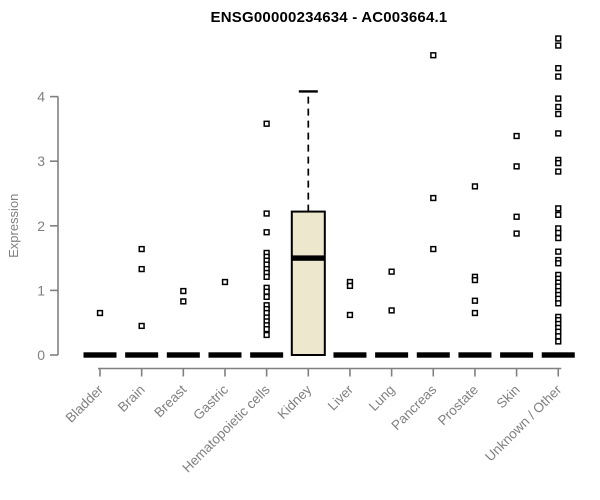 This screenshot has width=600, height=500. I want to click on y-tick-label: 1, so click(41, 290).